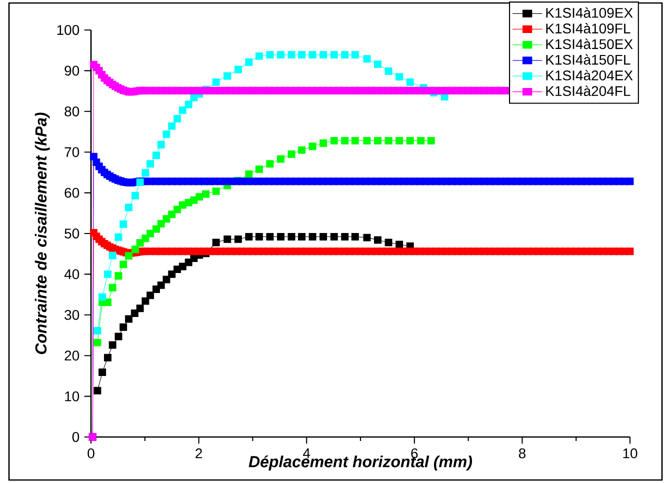 This screenshot has height=483, width=665. What do you see at coordinates (588, 28) in the screenshot?
I see `legend-label: K1SI4à109FL` at bounding box center [588, 28].